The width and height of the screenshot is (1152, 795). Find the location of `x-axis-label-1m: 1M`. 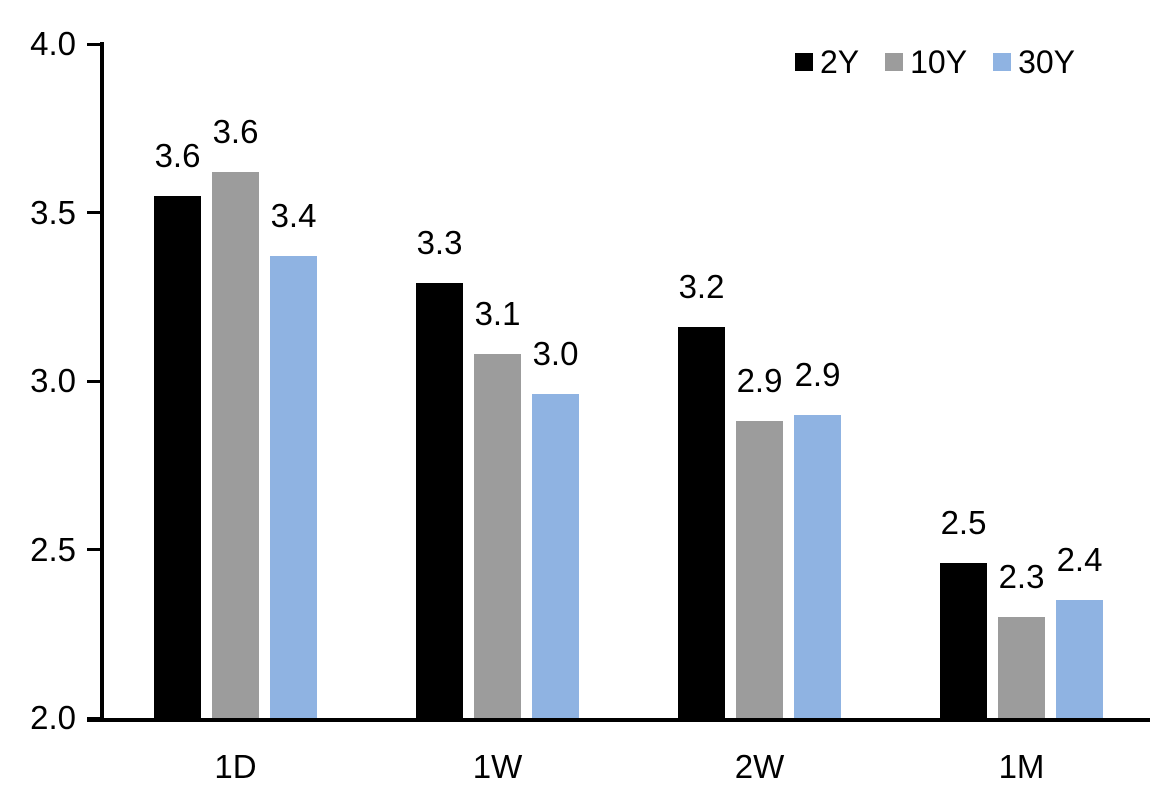

x-axis-label-1m: 1M is located at coordinates (1021, 766).